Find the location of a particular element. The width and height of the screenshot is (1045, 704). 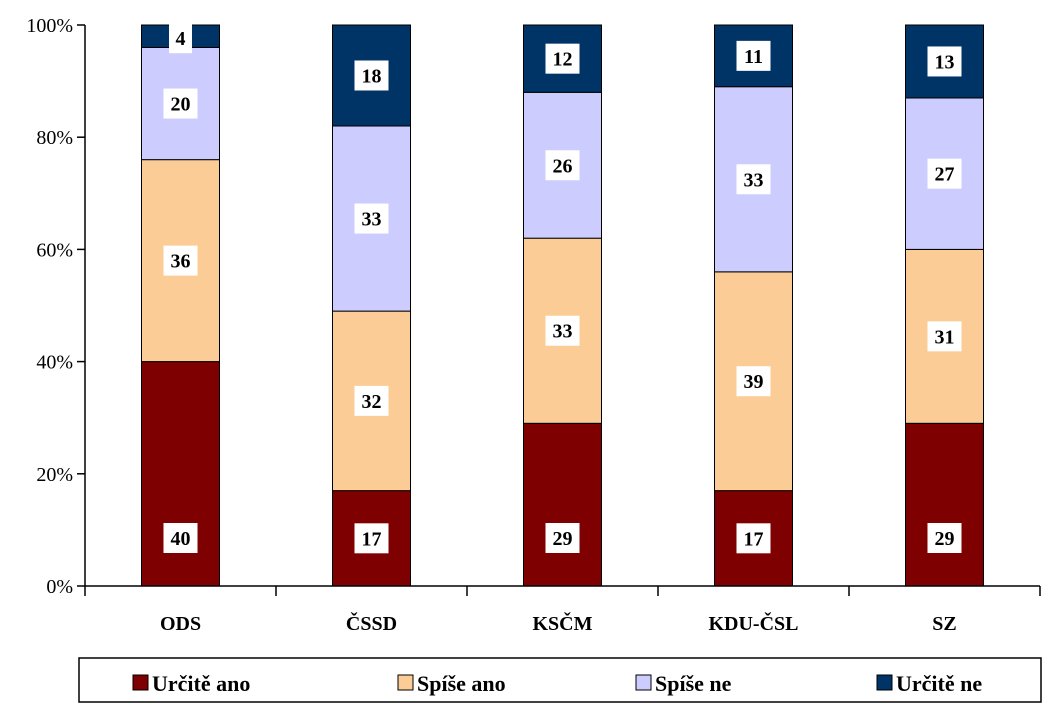

legend-frame is located at coordinates (560, 680).